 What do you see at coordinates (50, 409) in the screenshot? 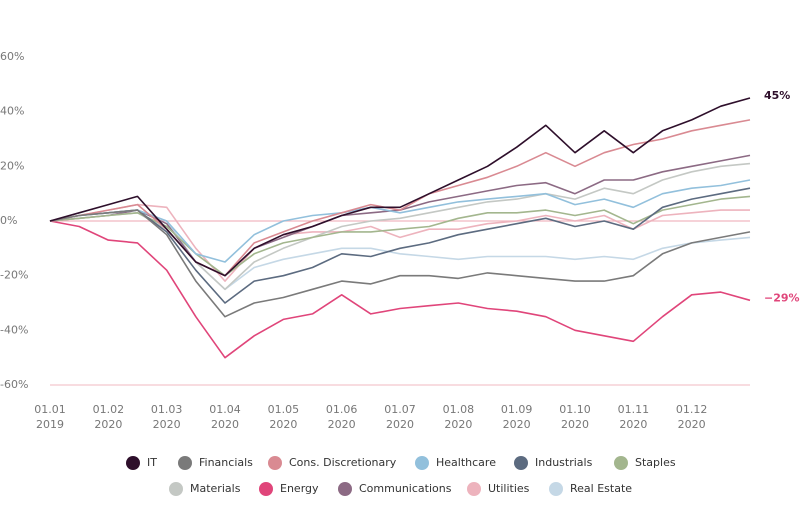
I see `x-tick-label: 01.01` at bounding box center [50, 409].